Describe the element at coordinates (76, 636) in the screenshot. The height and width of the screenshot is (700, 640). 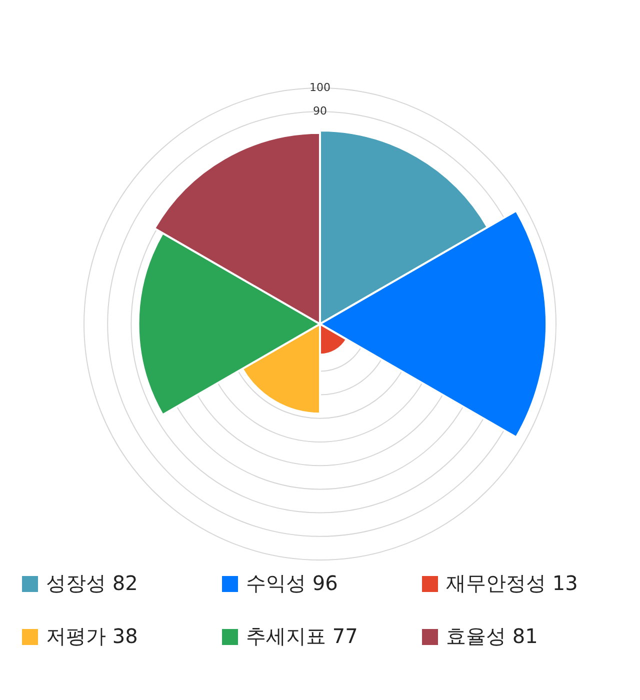
I see `category-label: 저평가` at that location.